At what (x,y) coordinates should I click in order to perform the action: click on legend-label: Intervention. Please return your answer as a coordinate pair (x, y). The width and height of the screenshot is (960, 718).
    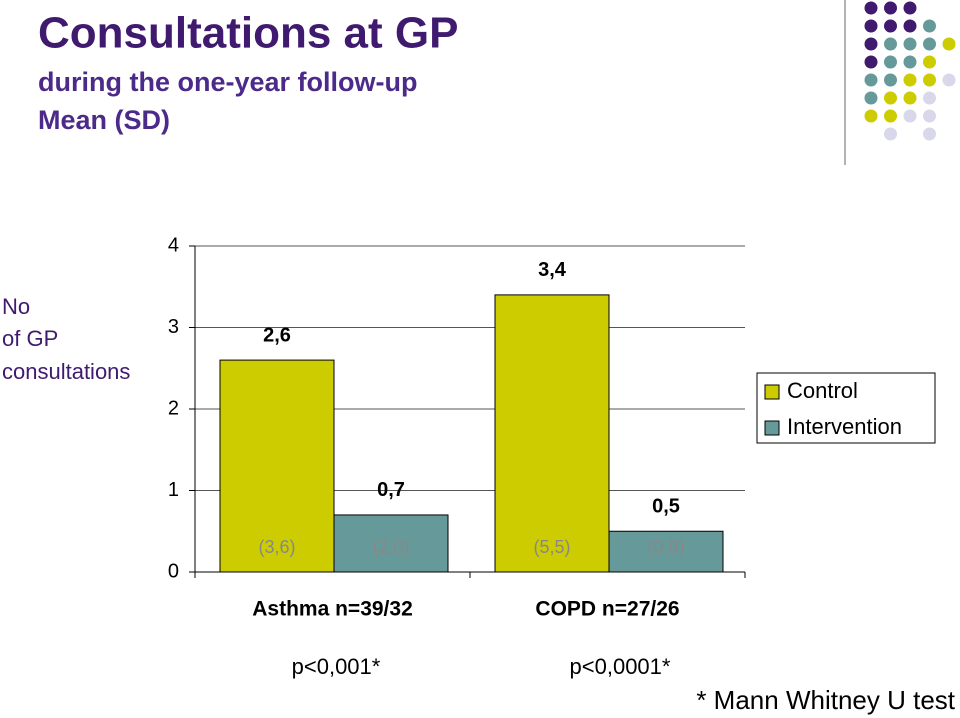
    Looking at the image, I should click on (844, 426).